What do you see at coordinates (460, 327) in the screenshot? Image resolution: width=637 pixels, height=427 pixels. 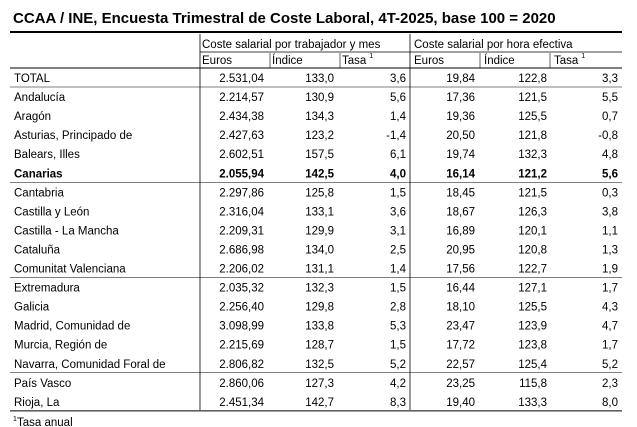 I see `cell: 23,47` at bounding box center [460, 327].